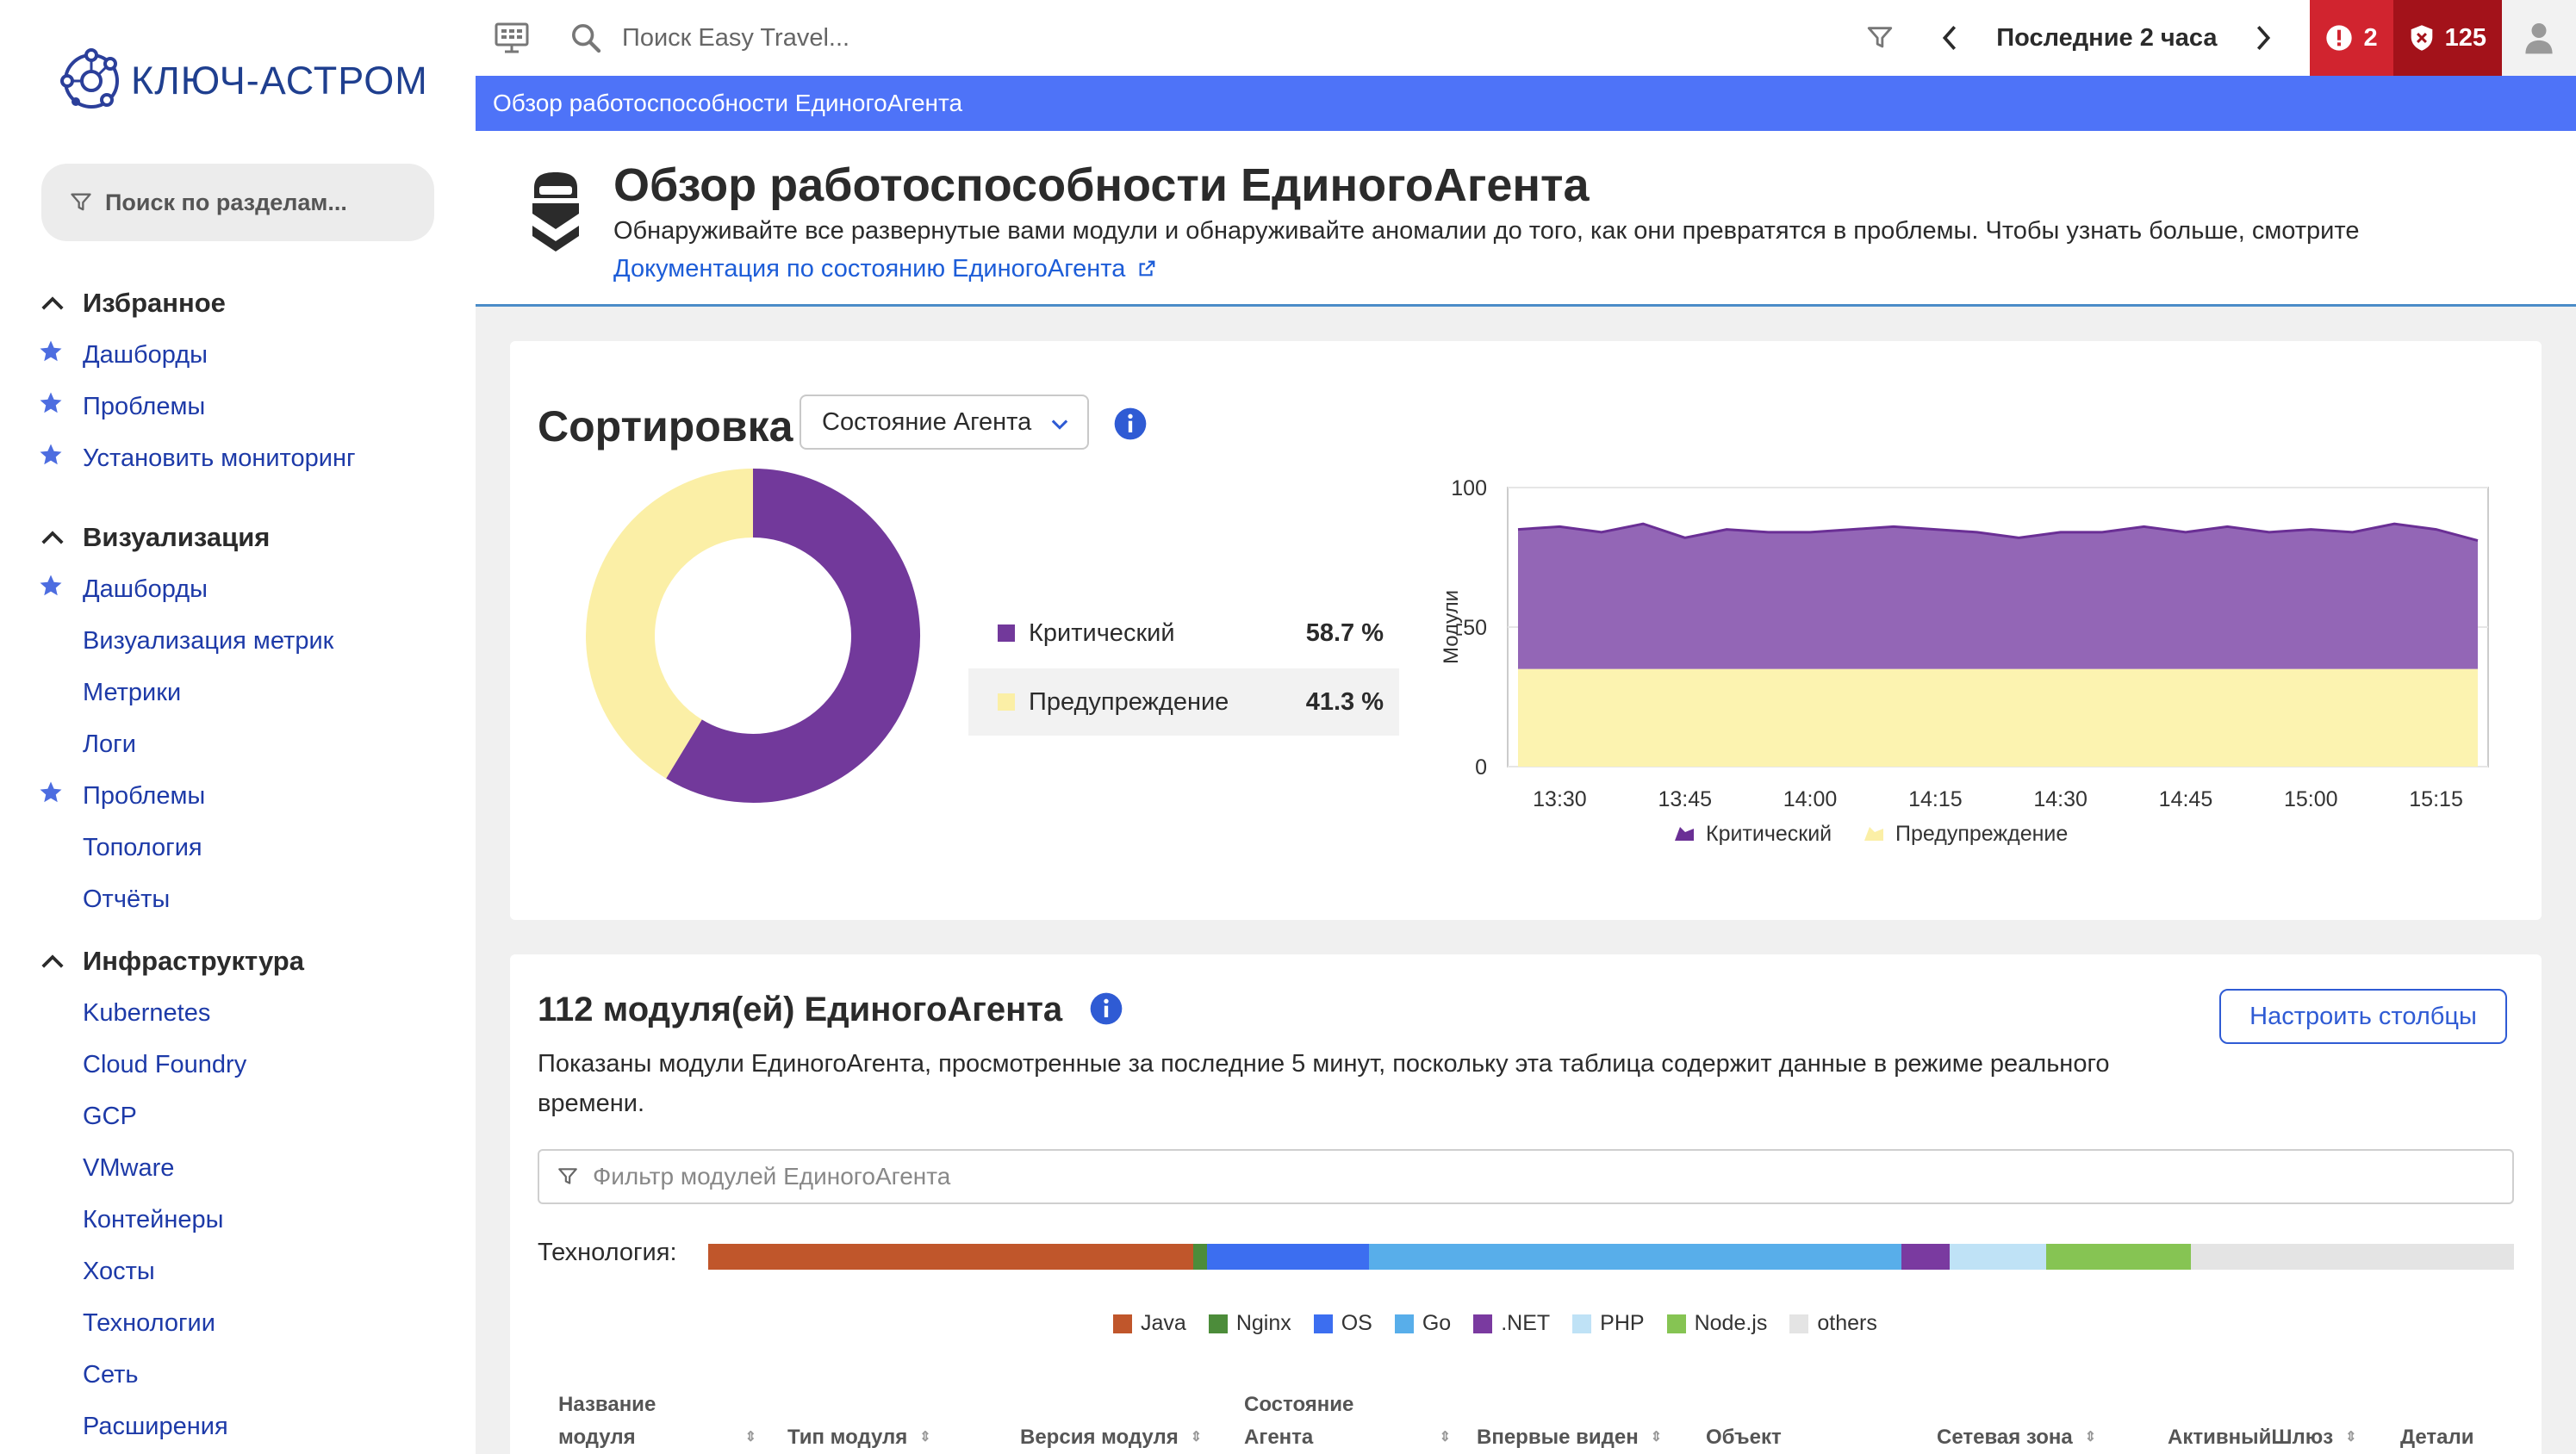 The image size is (2576, 1454). I want to click on technology-legend-item: Node.js, so click(1717, 1323).